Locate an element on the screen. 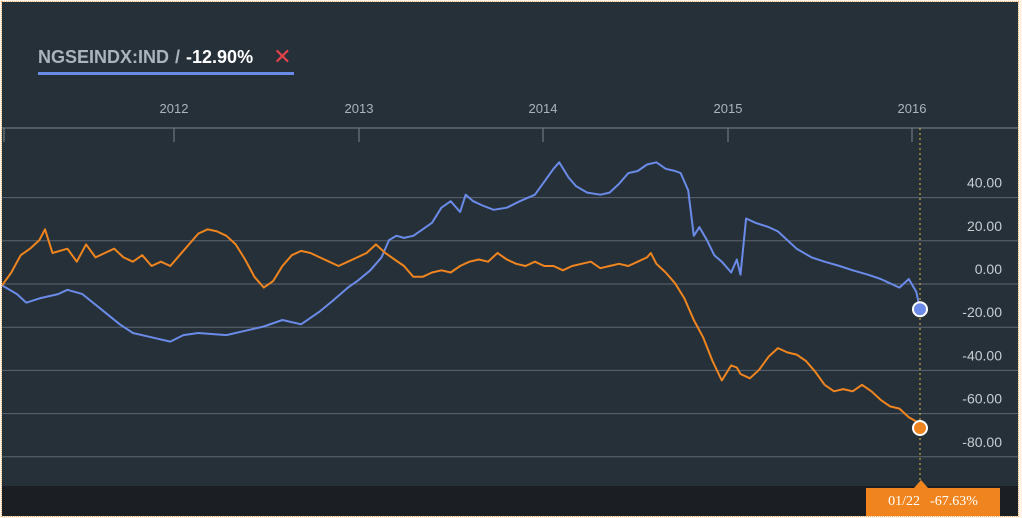 The width and height of the screenshot is (1022, 518). y-tick-label: 0.00 is located at coordinates (988, 269).